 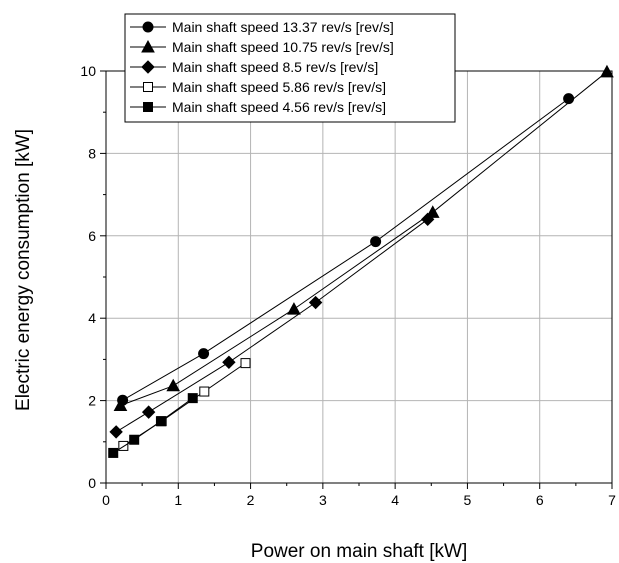 What do you see at coordinates (279, 87) in the screenshot?
I see `legend-label: Main shaft speed 5.86 rev/s [rev/s]` at bounding box center [279, 87].